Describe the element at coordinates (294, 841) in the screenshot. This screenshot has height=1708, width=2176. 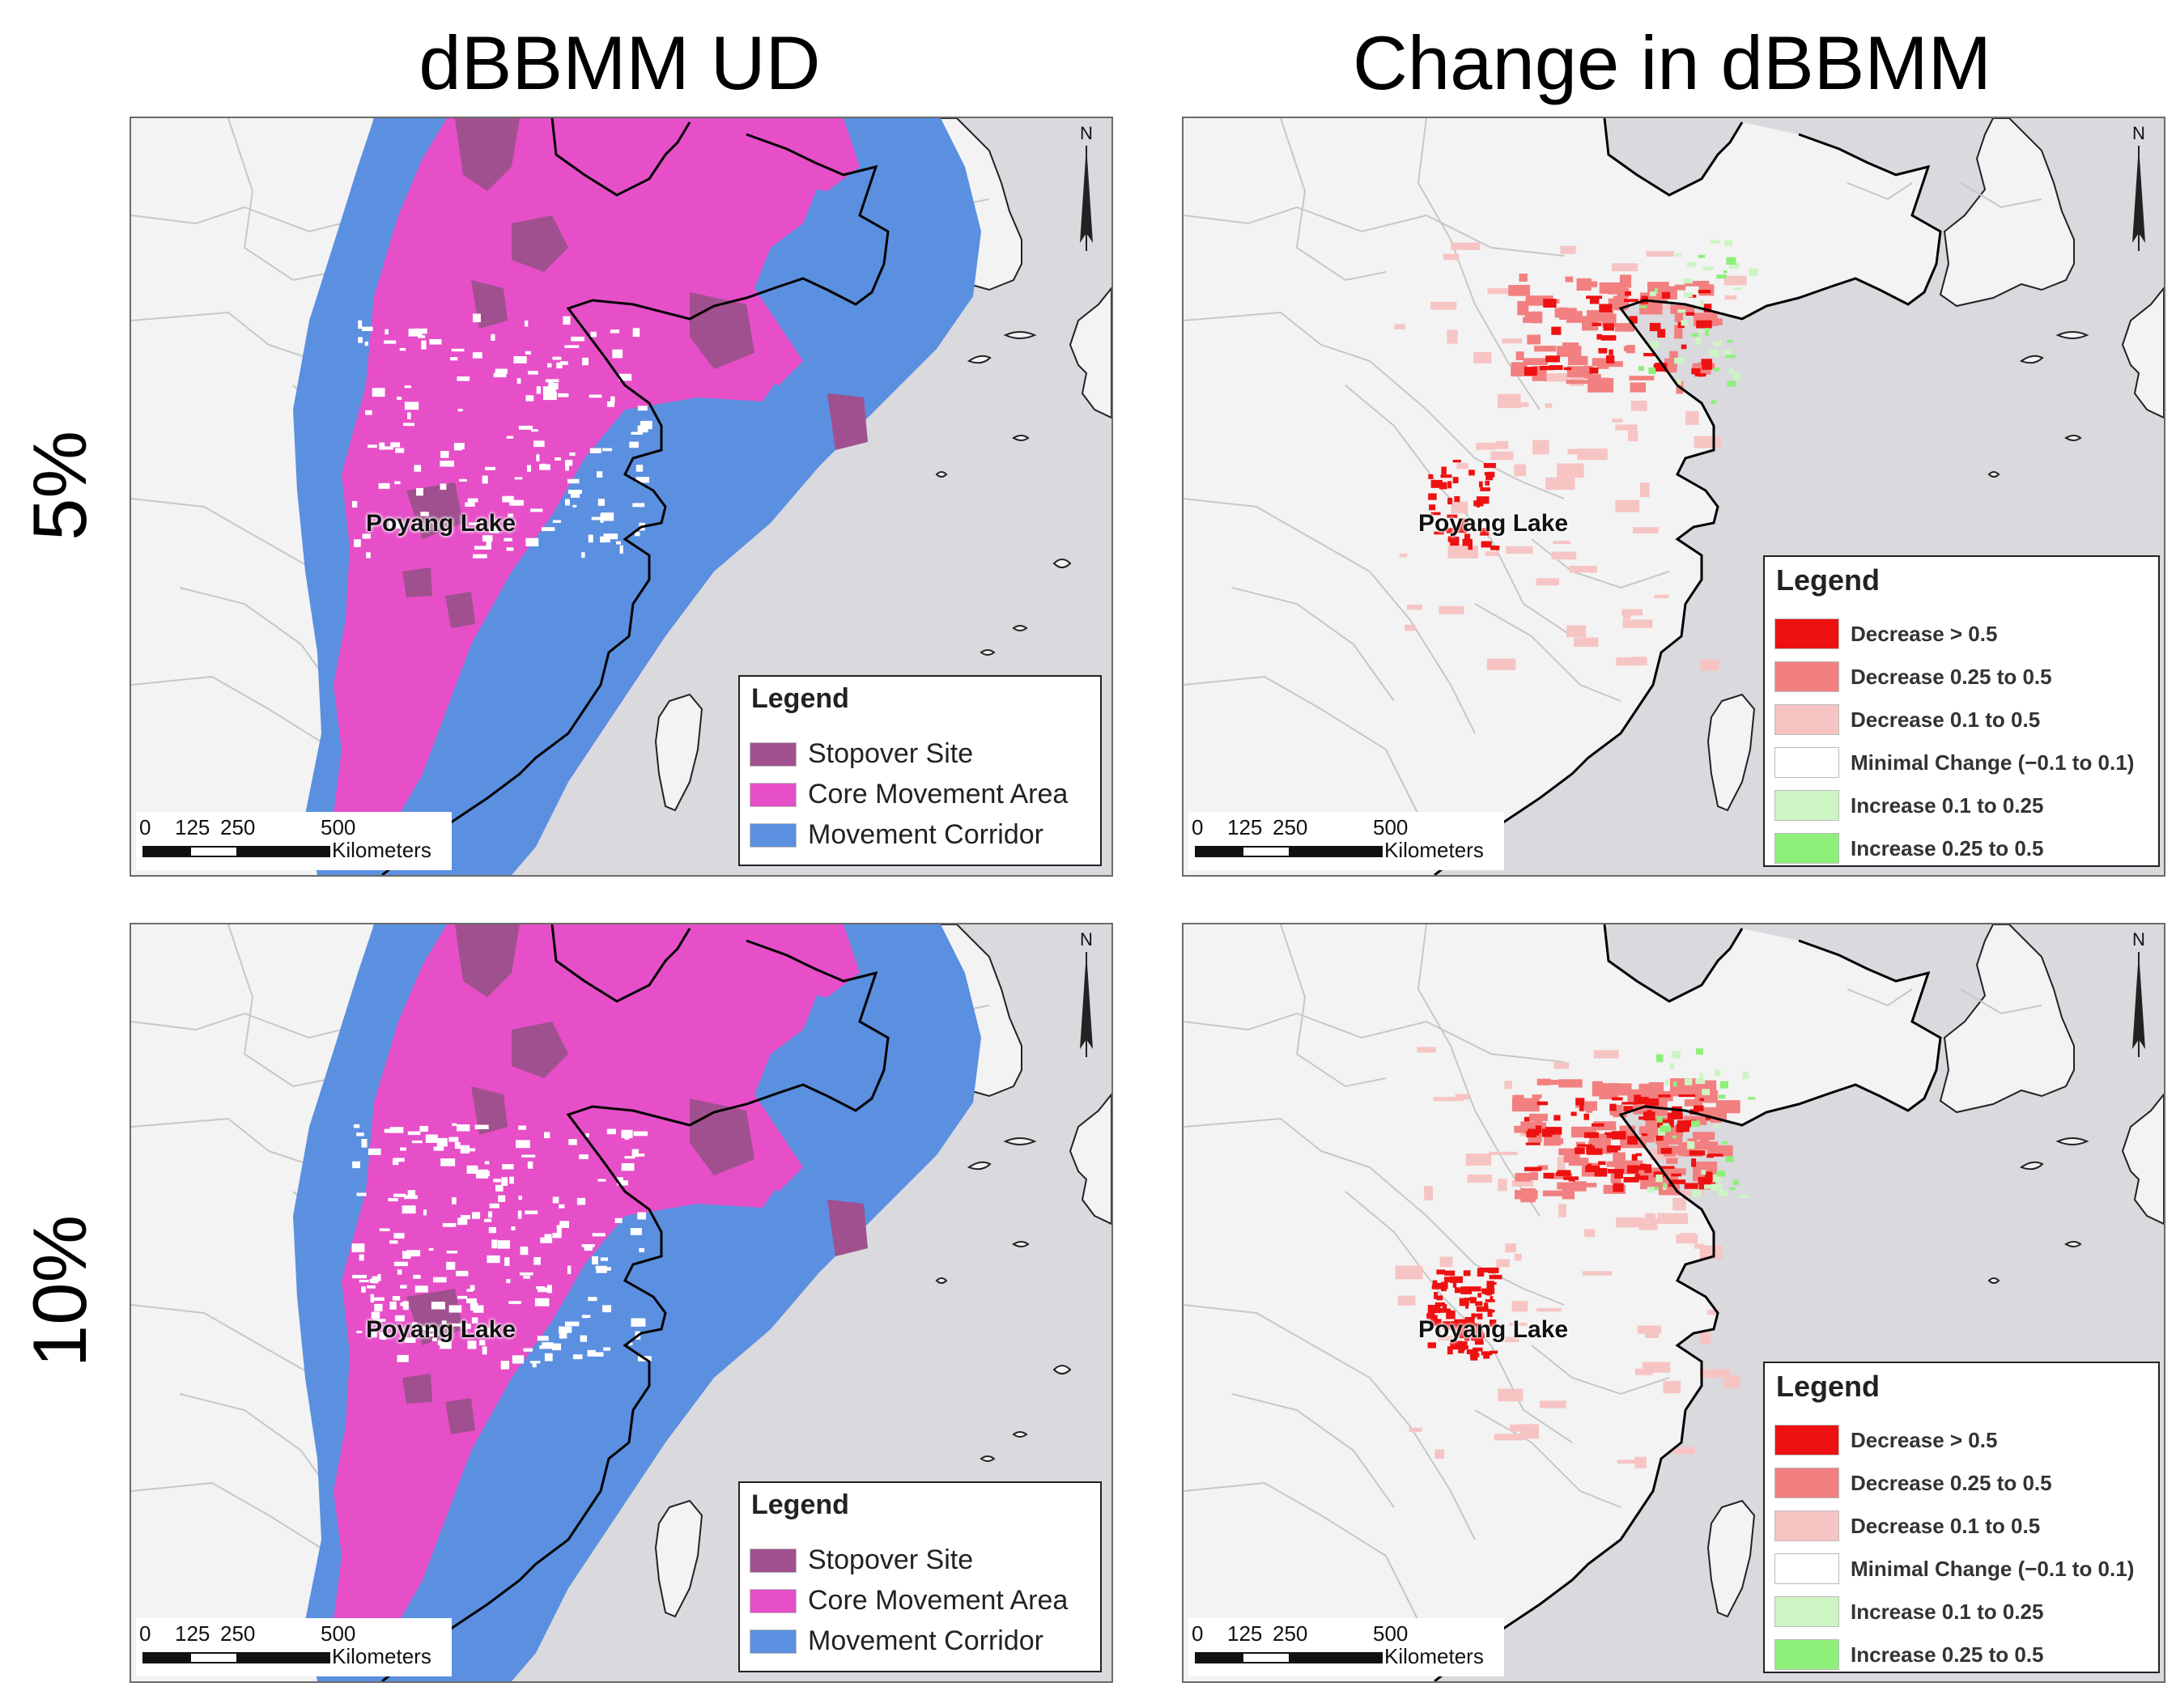
I see `scale-bar: 0 125 250 500 Kilometers` at that location.